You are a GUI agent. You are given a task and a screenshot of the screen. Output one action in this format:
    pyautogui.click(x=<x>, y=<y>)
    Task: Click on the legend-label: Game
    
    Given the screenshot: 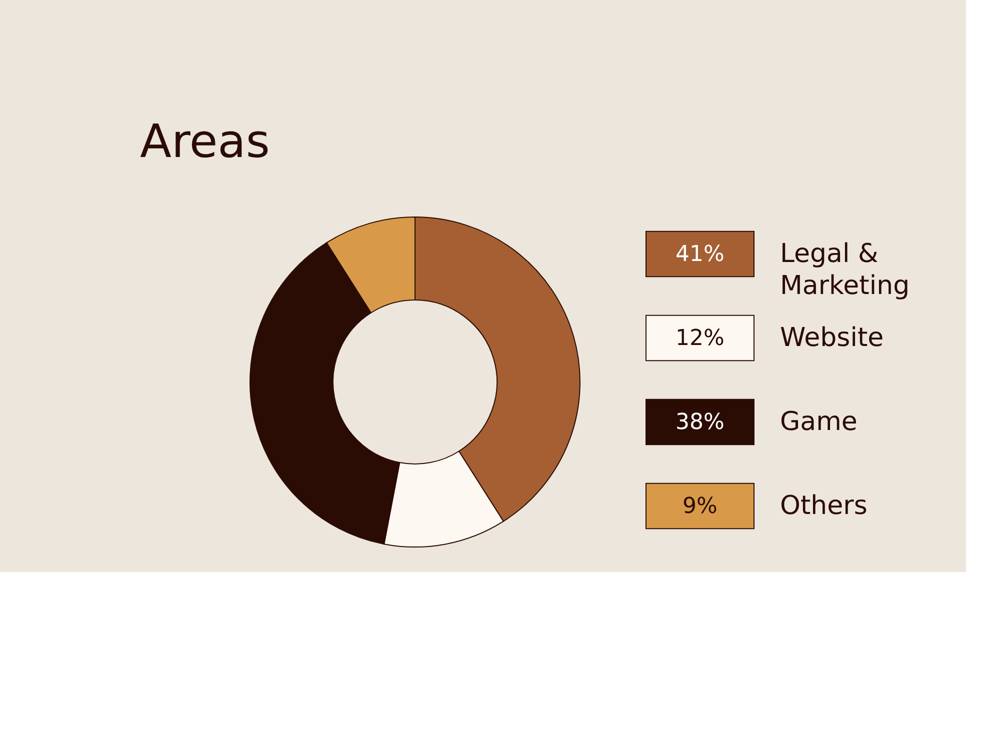 What is the action you would take?
    pyautogui.click(x=819, y=422)
    